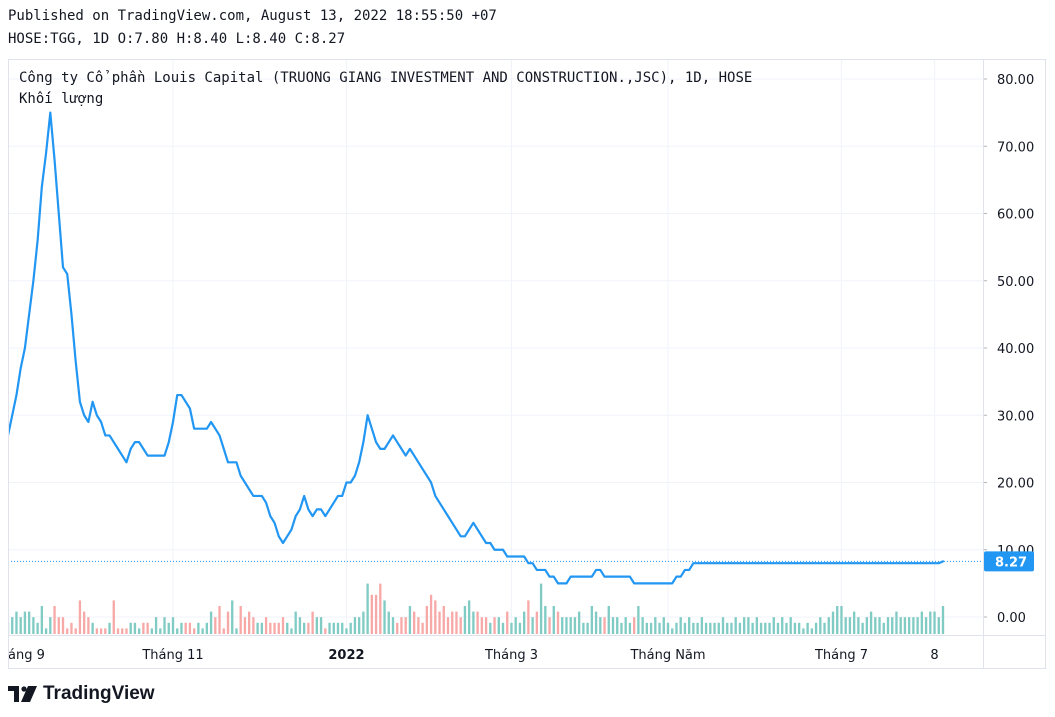 This screenshot has height=717, width=1055. I want to click on y-tick-label: 70.00, so click(1015, 147).